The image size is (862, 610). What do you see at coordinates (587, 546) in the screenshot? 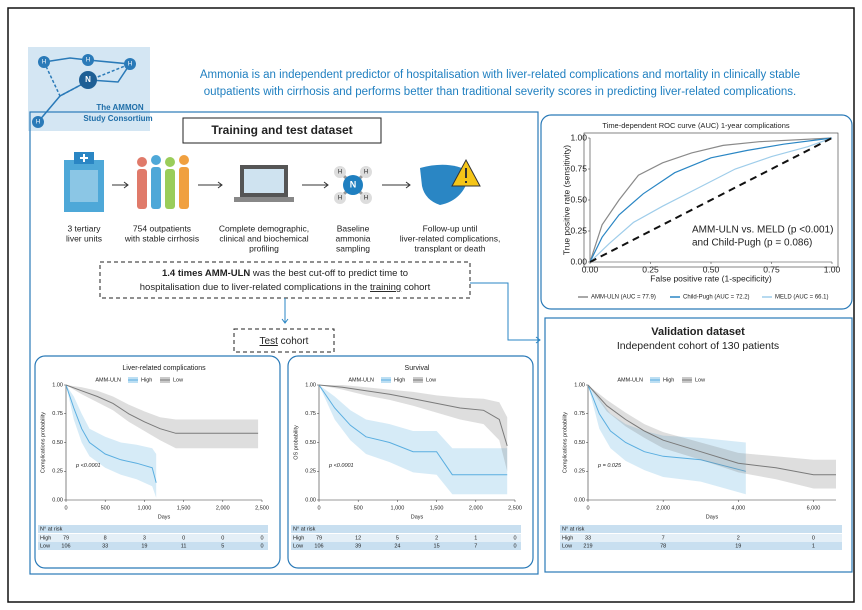
I see `risk-count: 219` at bounding box center [587, 546].